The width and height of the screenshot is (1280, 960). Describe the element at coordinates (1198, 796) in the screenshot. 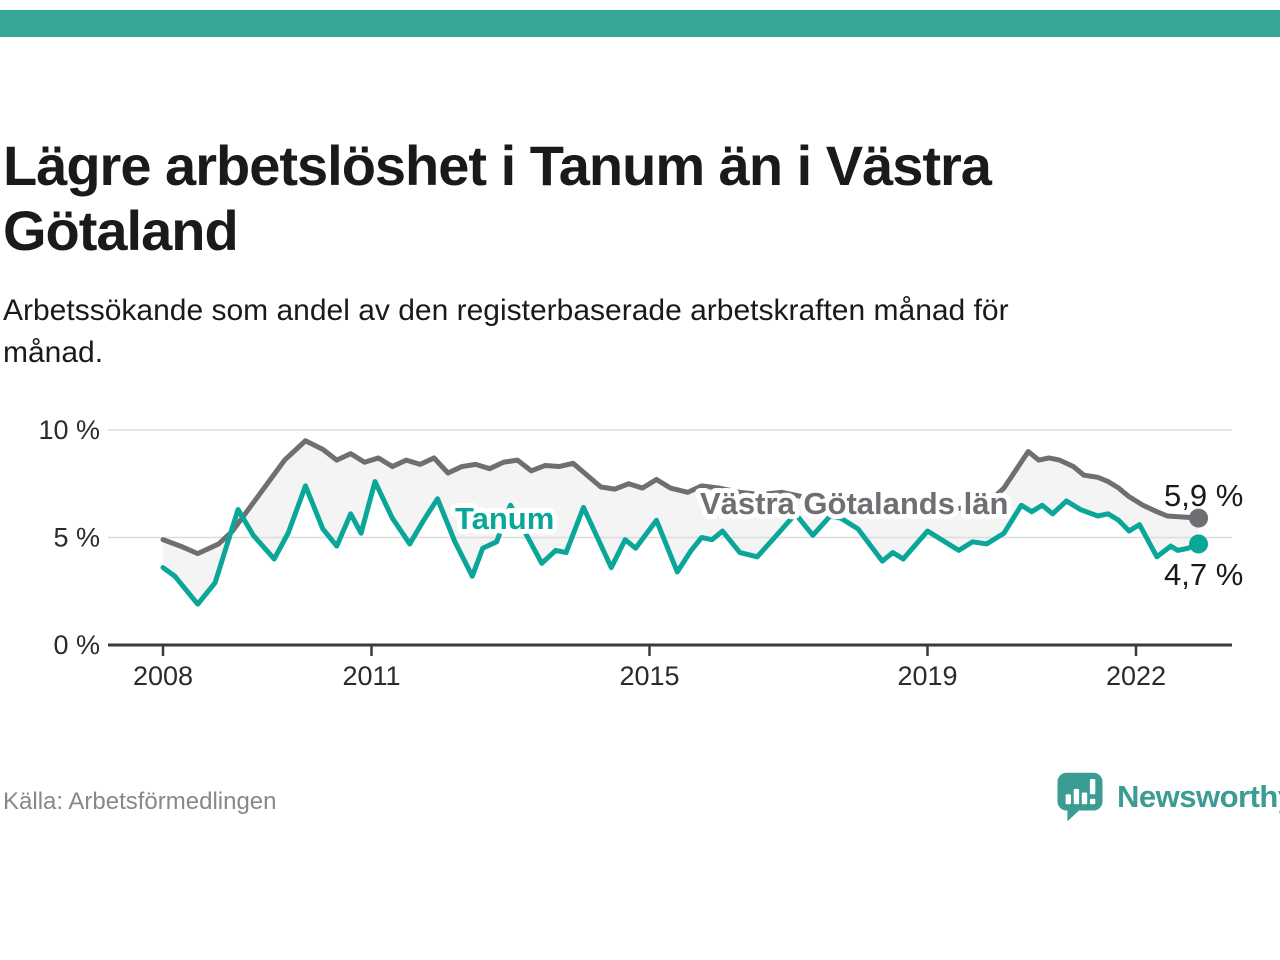

I see `brand-name: Newsworthy` at that location.